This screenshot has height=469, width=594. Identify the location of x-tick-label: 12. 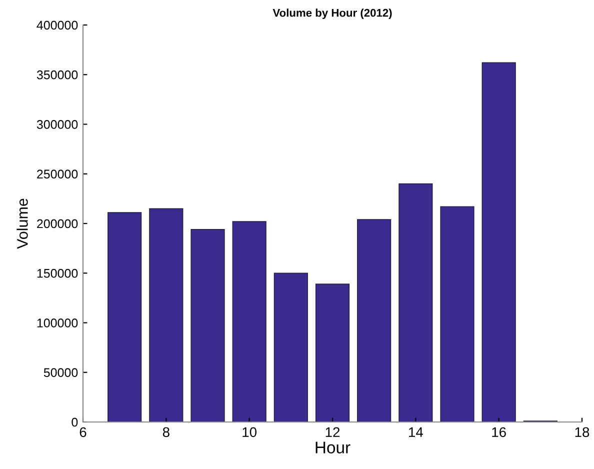
(333, 432).